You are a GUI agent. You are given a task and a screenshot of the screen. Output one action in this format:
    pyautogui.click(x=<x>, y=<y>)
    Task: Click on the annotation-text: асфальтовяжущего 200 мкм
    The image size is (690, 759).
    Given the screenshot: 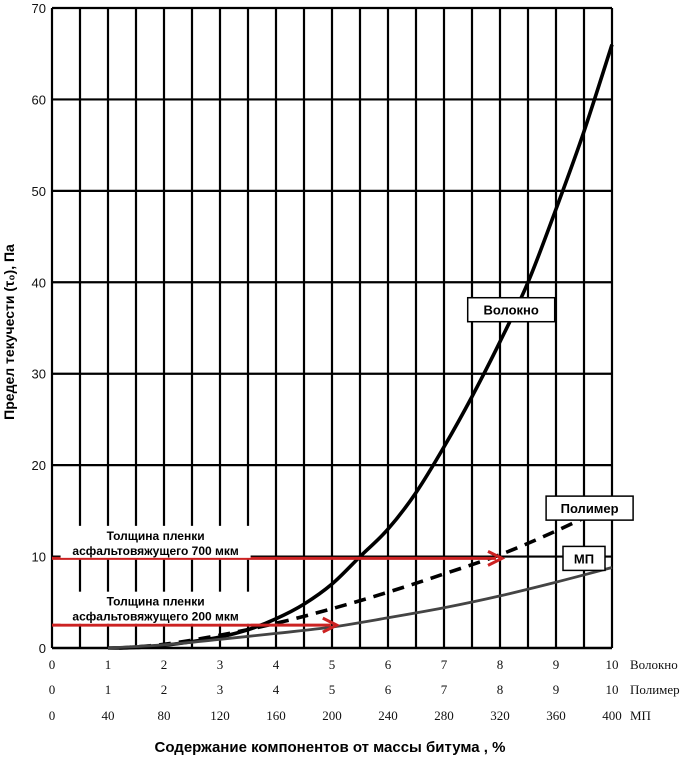 What is the action you would take?
    pyautogui.click(x=155, y=617)
    